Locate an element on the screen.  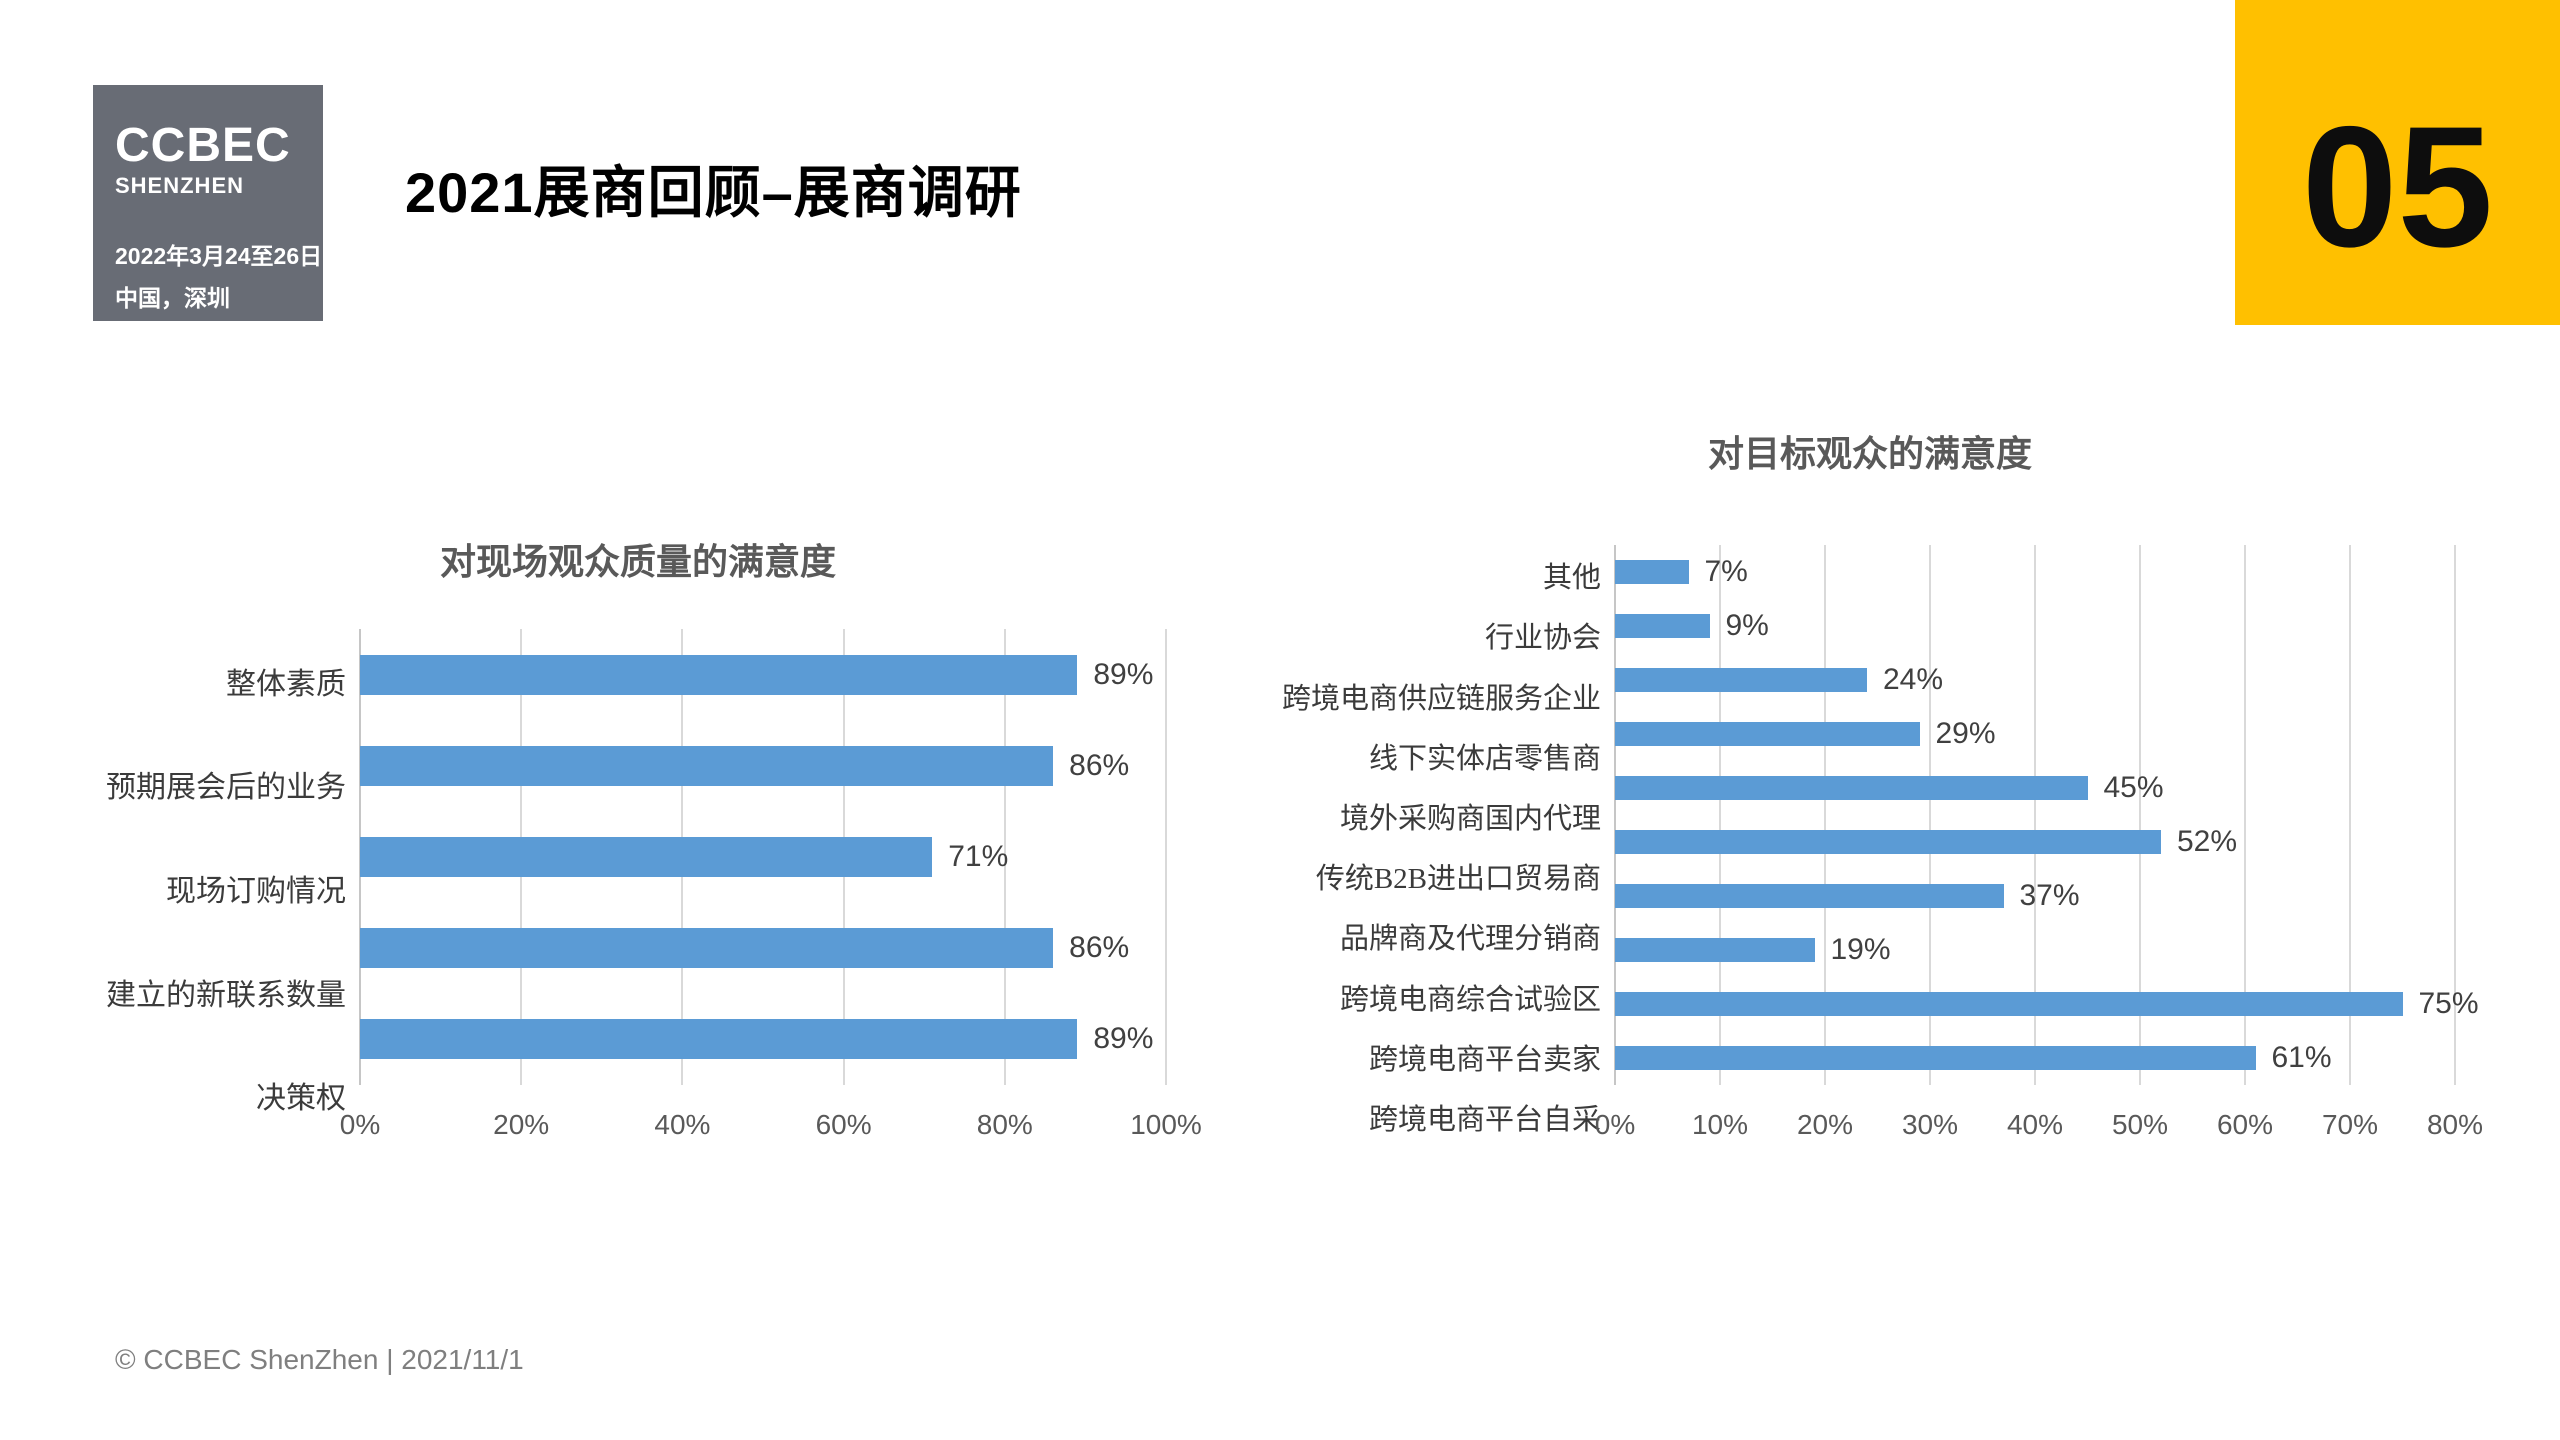
category-label: 决策权 is located at coordinates (301, 1099).